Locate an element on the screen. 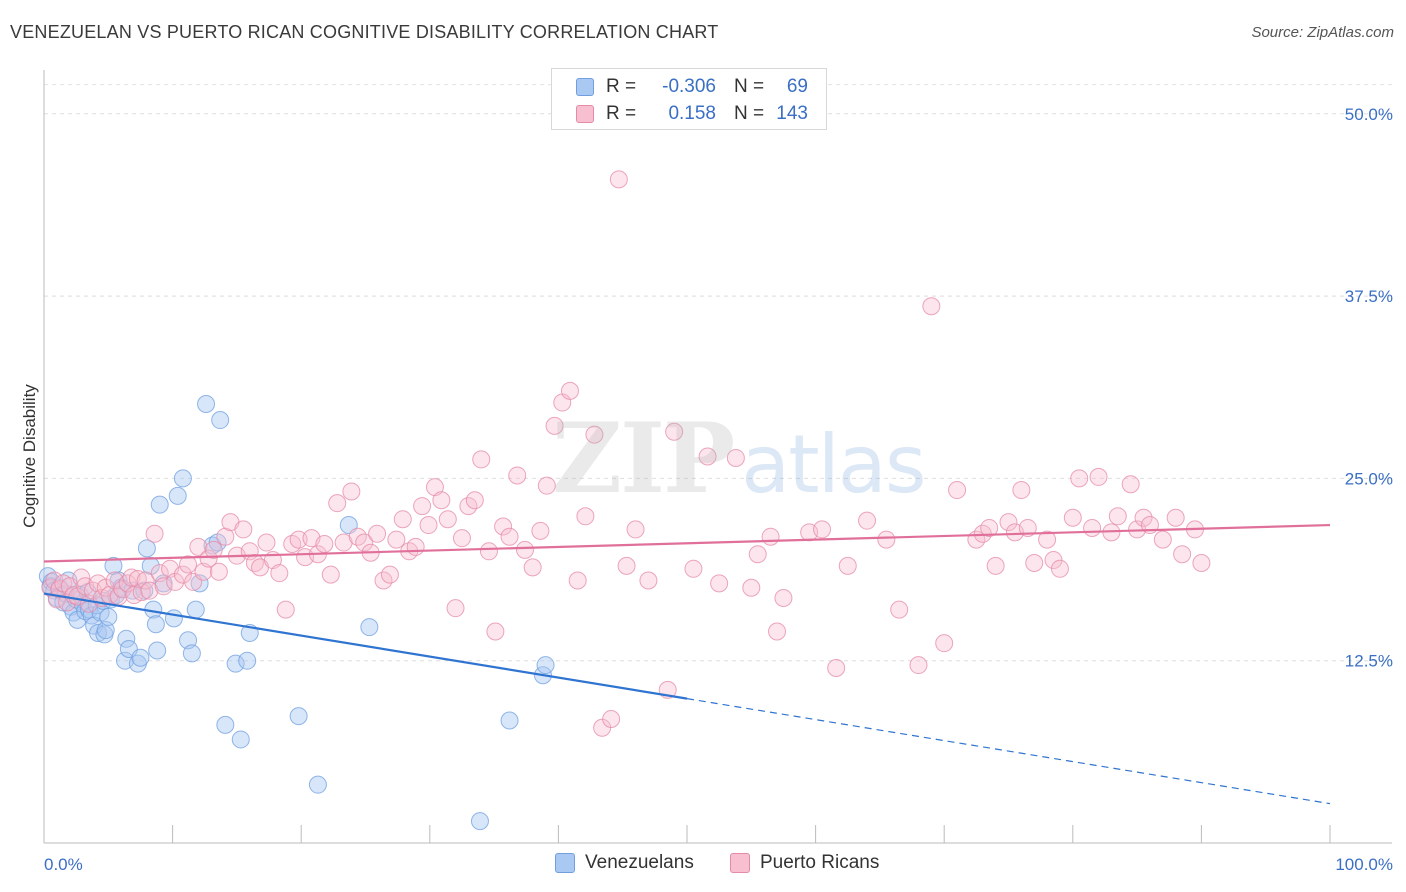 Image resolution: width=1406 pixels, height=892 pixels. x-tick-label: 0.0% is located at coordinates (63, 864).